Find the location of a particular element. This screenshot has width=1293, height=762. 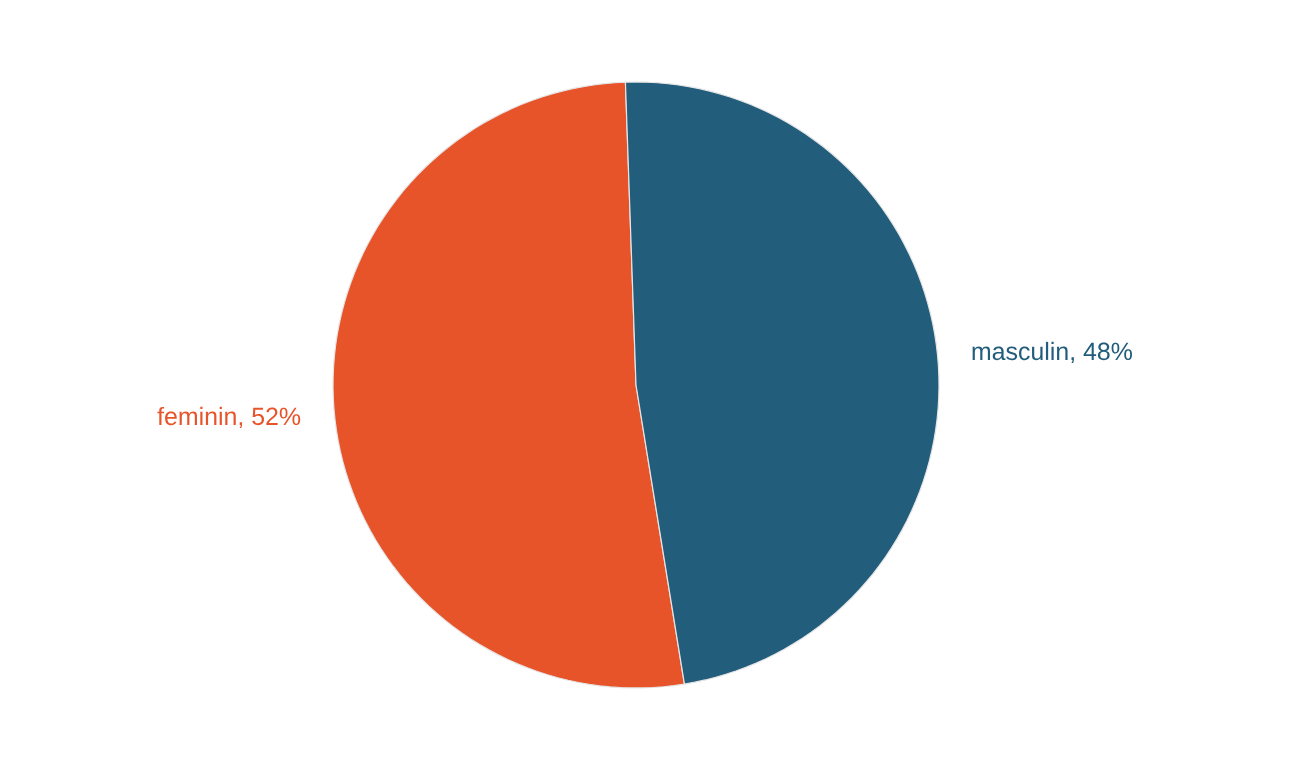

slice-label: feminin is located at coordinates (196, 416).